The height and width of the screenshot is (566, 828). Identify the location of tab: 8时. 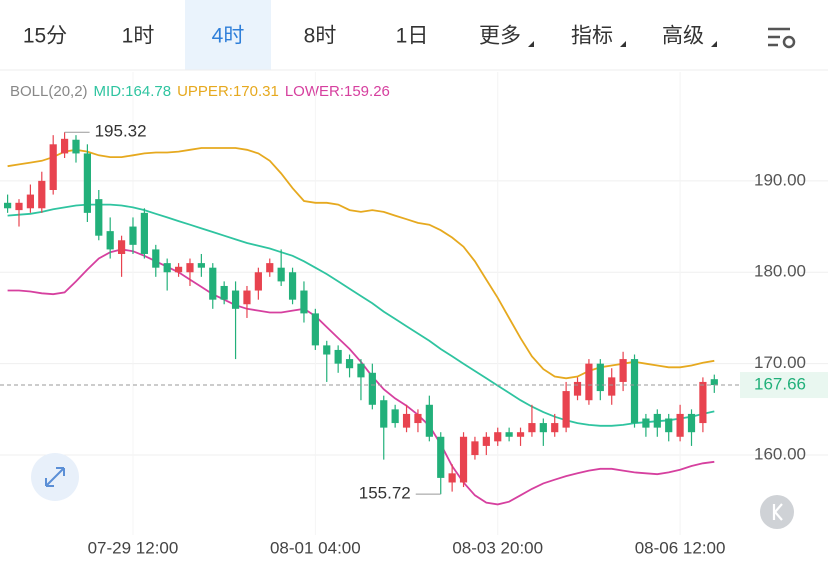
(320, 36).